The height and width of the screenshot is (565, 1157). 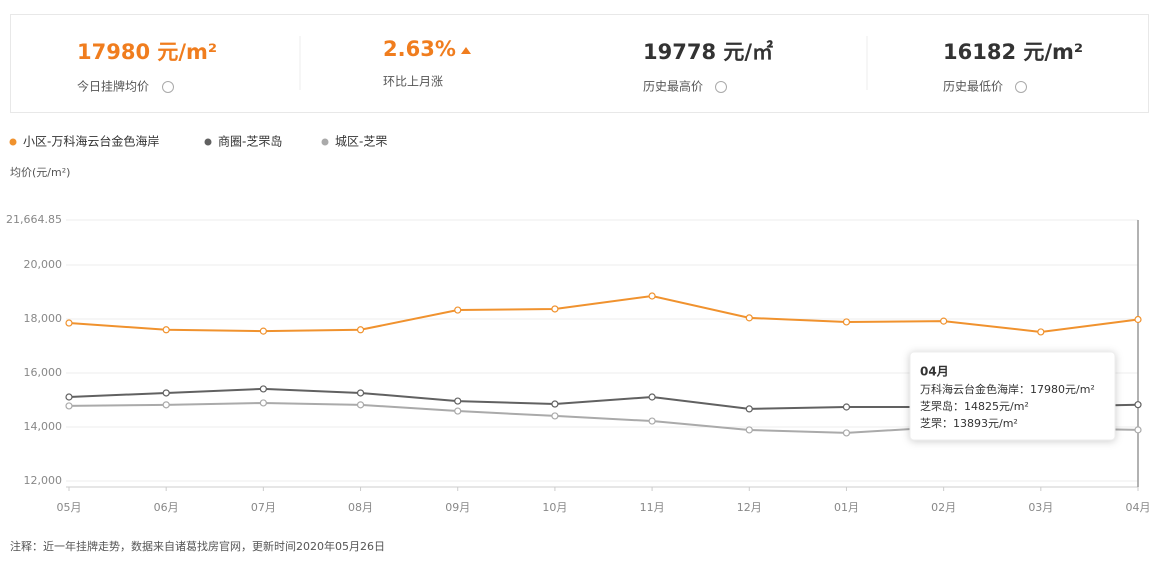 I want to click on x-tick-label: 11月, so click(x=652, y=507).